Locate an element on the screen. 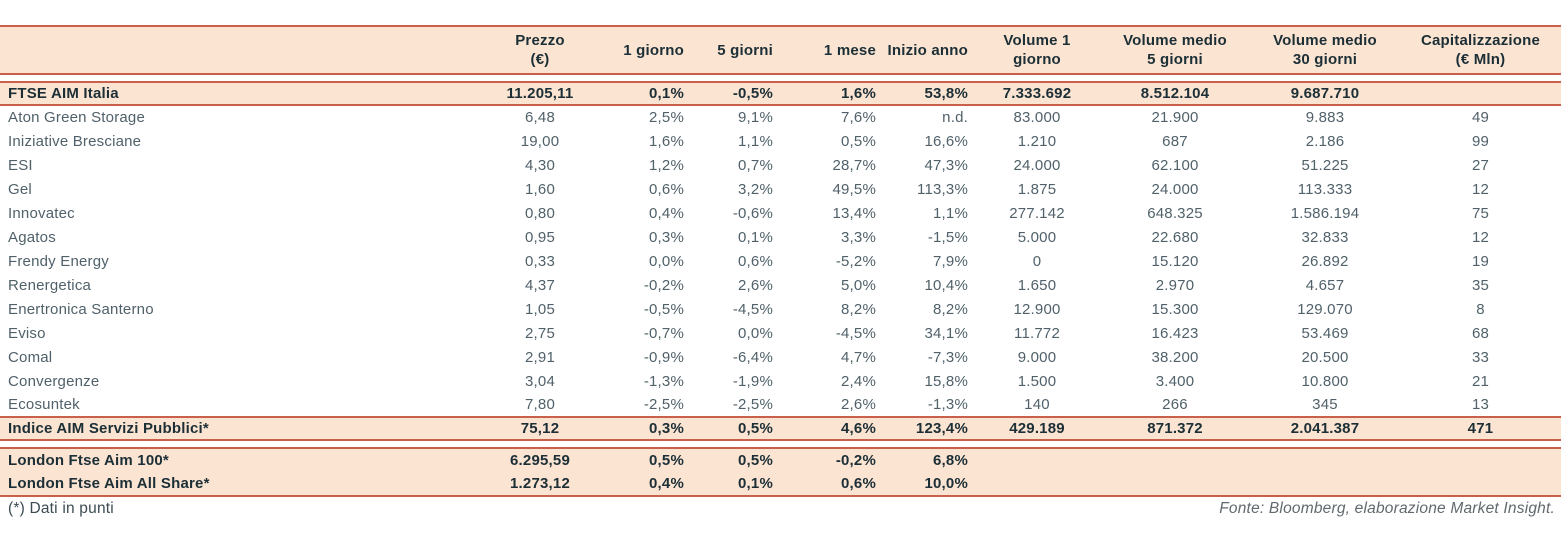  row-value: 15.120 is located at coordinates (1175, 261).